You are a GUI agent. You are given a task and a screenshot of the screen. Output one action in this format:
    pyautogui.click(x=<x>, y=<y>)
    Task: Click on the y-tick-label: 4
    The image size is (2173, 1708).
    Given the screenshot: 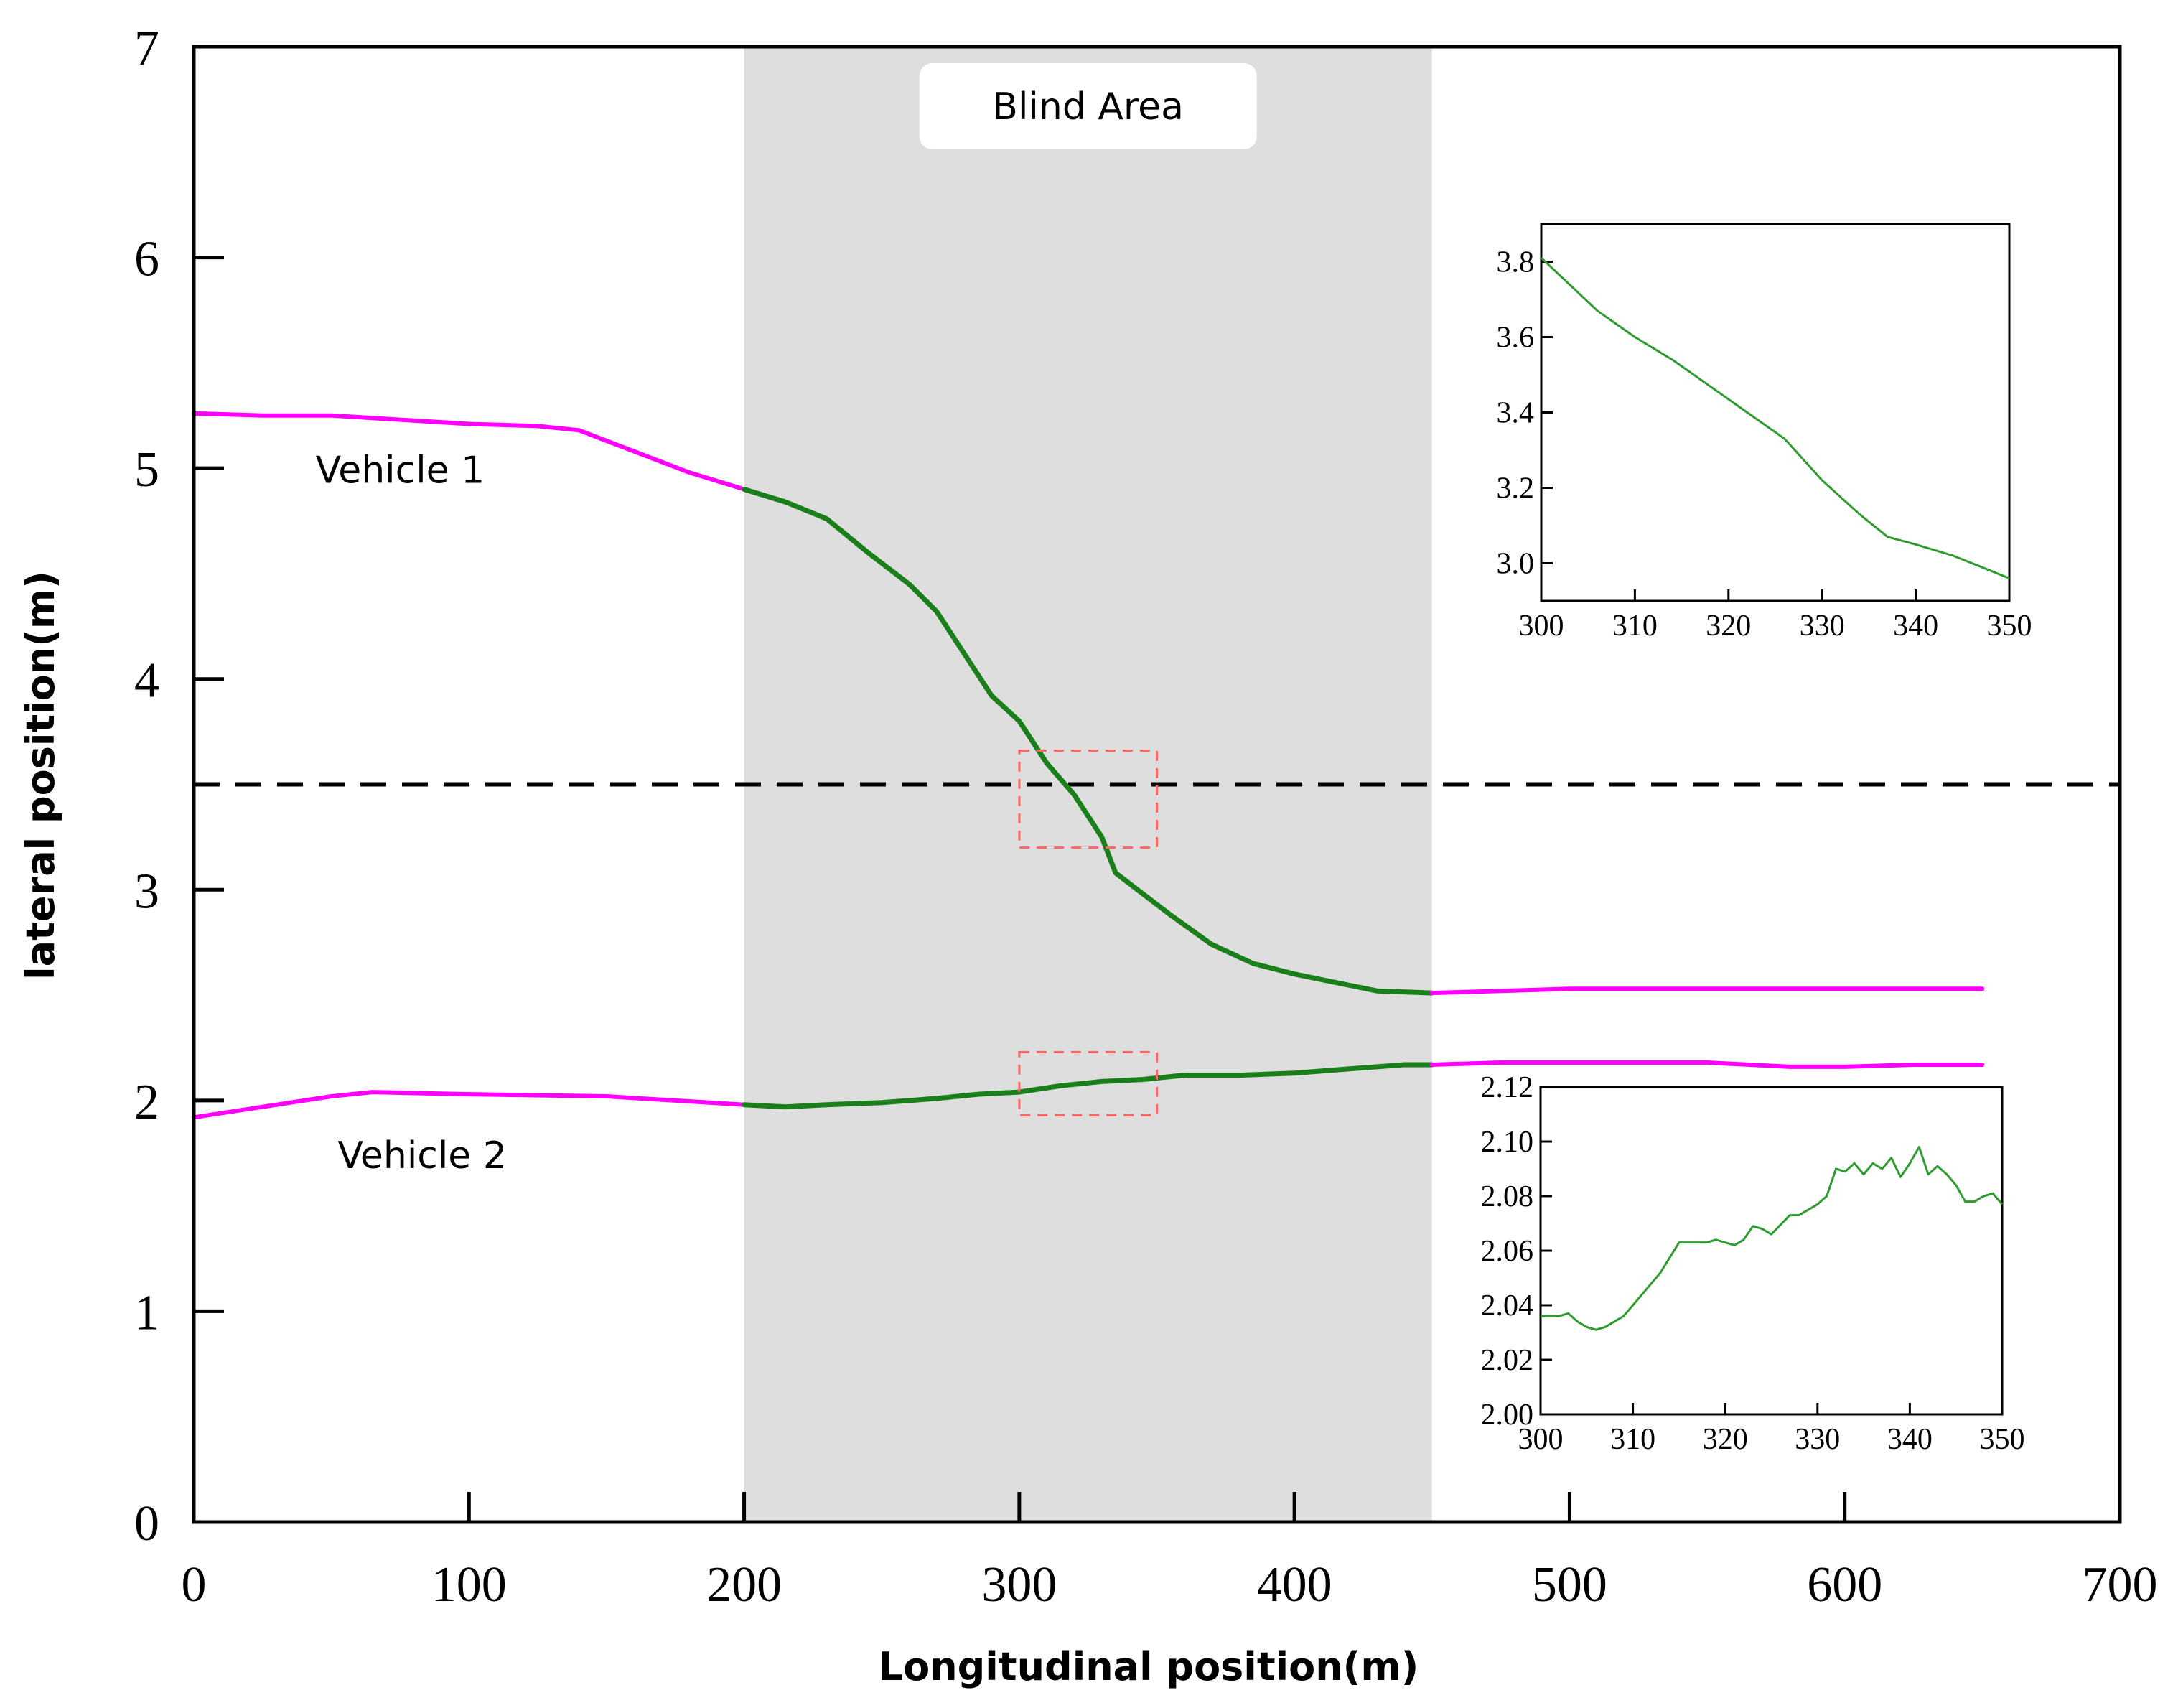 What is the action you would take?
    pyautogui.click(x=146, y=681)
    